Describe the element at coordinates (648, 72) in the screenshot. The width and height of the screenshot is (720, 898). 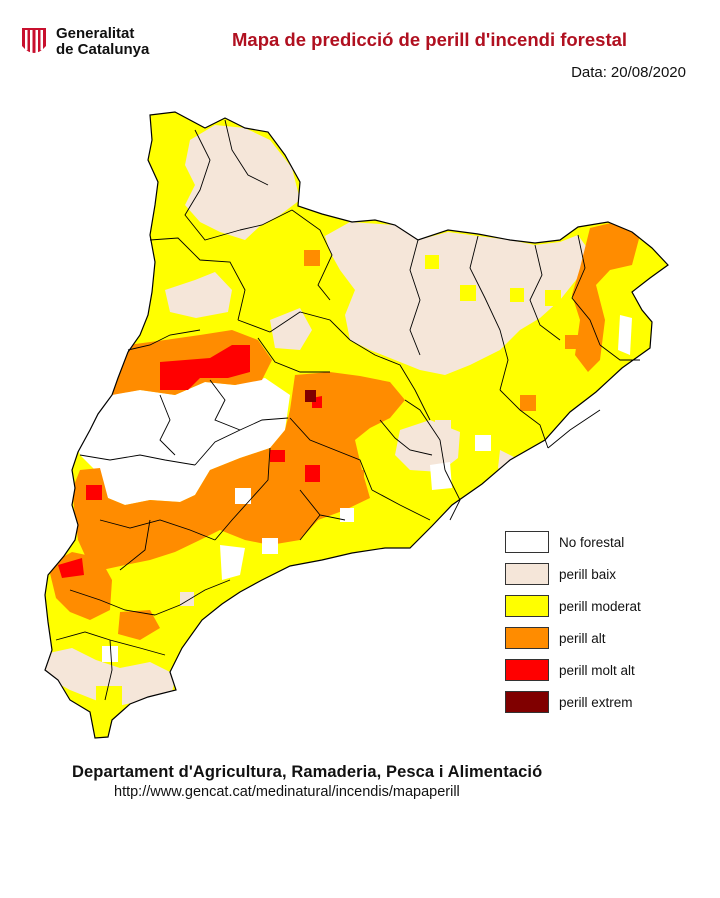
I see `date-value: 20/08/2020` at that location.